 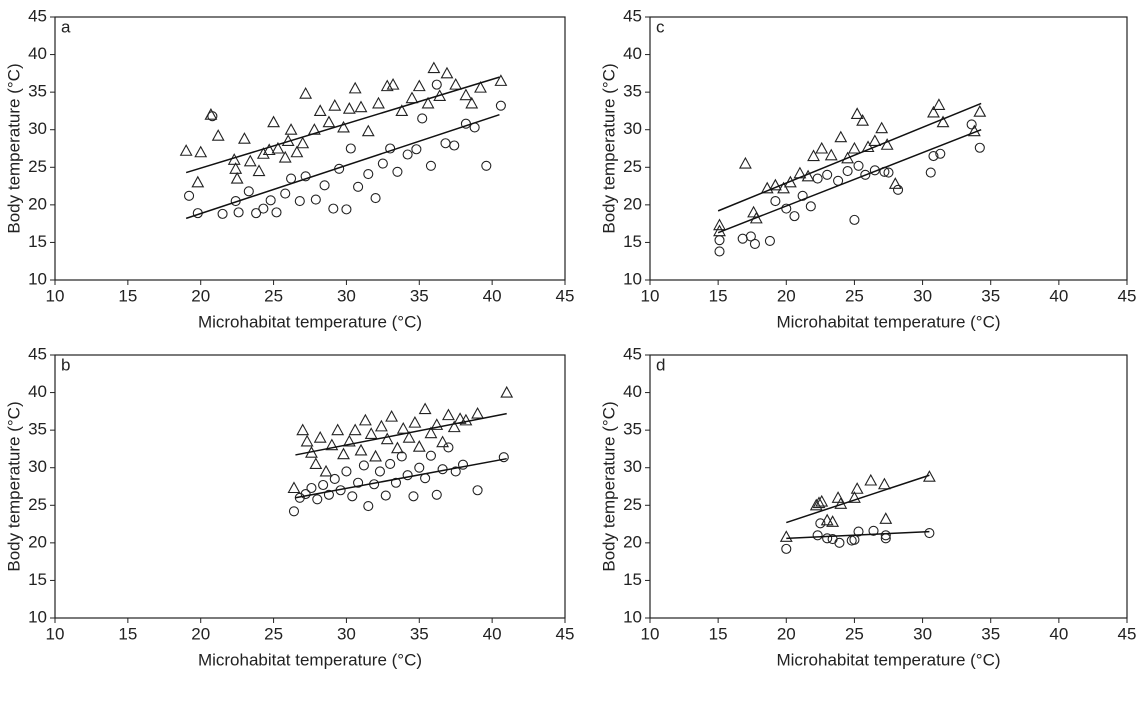 I want to click on x-tick-label: 40, so click(x=492, y=295).